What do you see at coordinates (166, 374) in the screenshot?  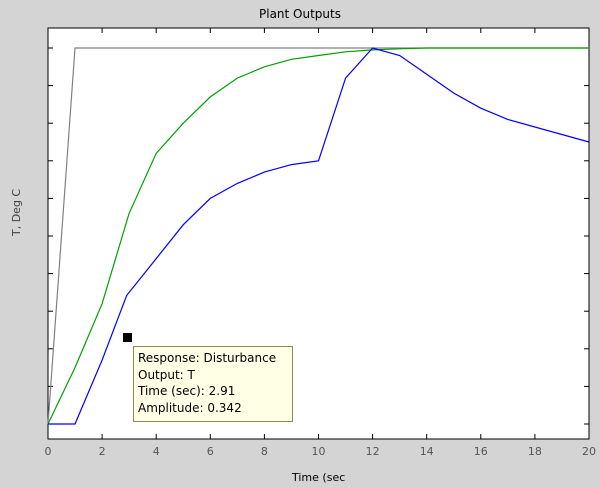 I see `datatip-output: Output: T` at bounding box center [166, 374].